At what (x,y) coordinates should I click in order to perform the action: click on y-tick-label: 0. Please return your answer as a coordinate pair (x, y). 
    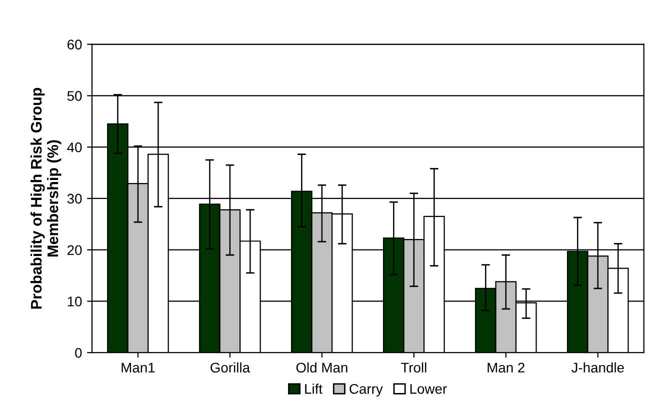
    Looking at the image, I should click on (78, 353).